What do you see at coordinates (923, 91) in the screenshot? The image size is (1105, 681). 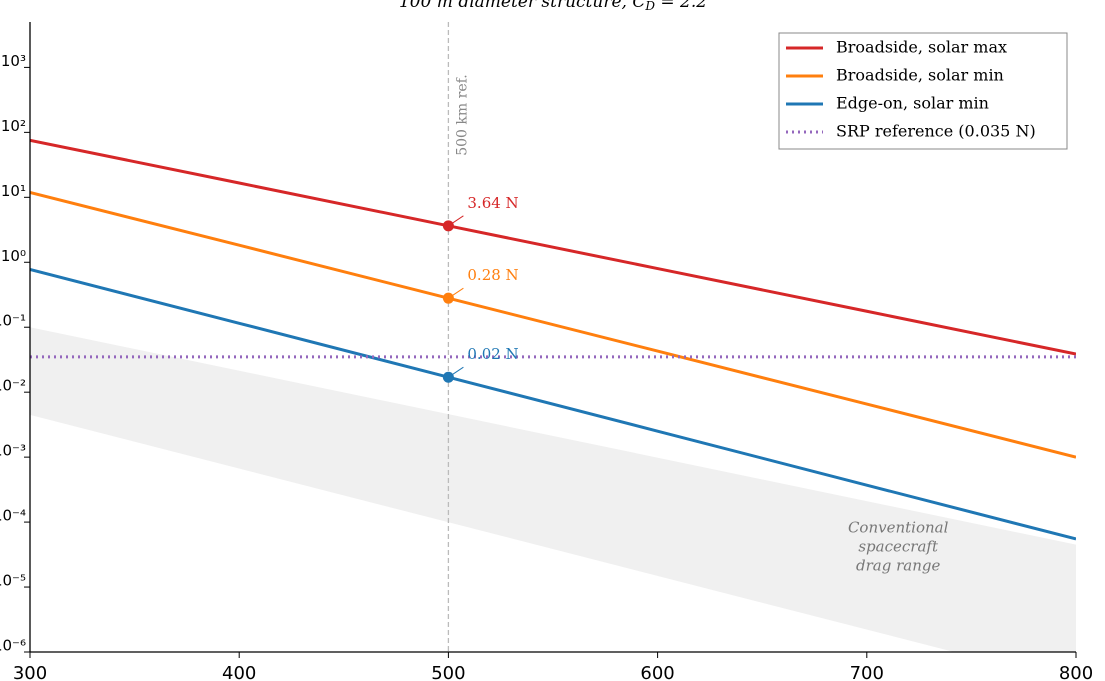 I see `legend-box` at bounding box center [923, 91].